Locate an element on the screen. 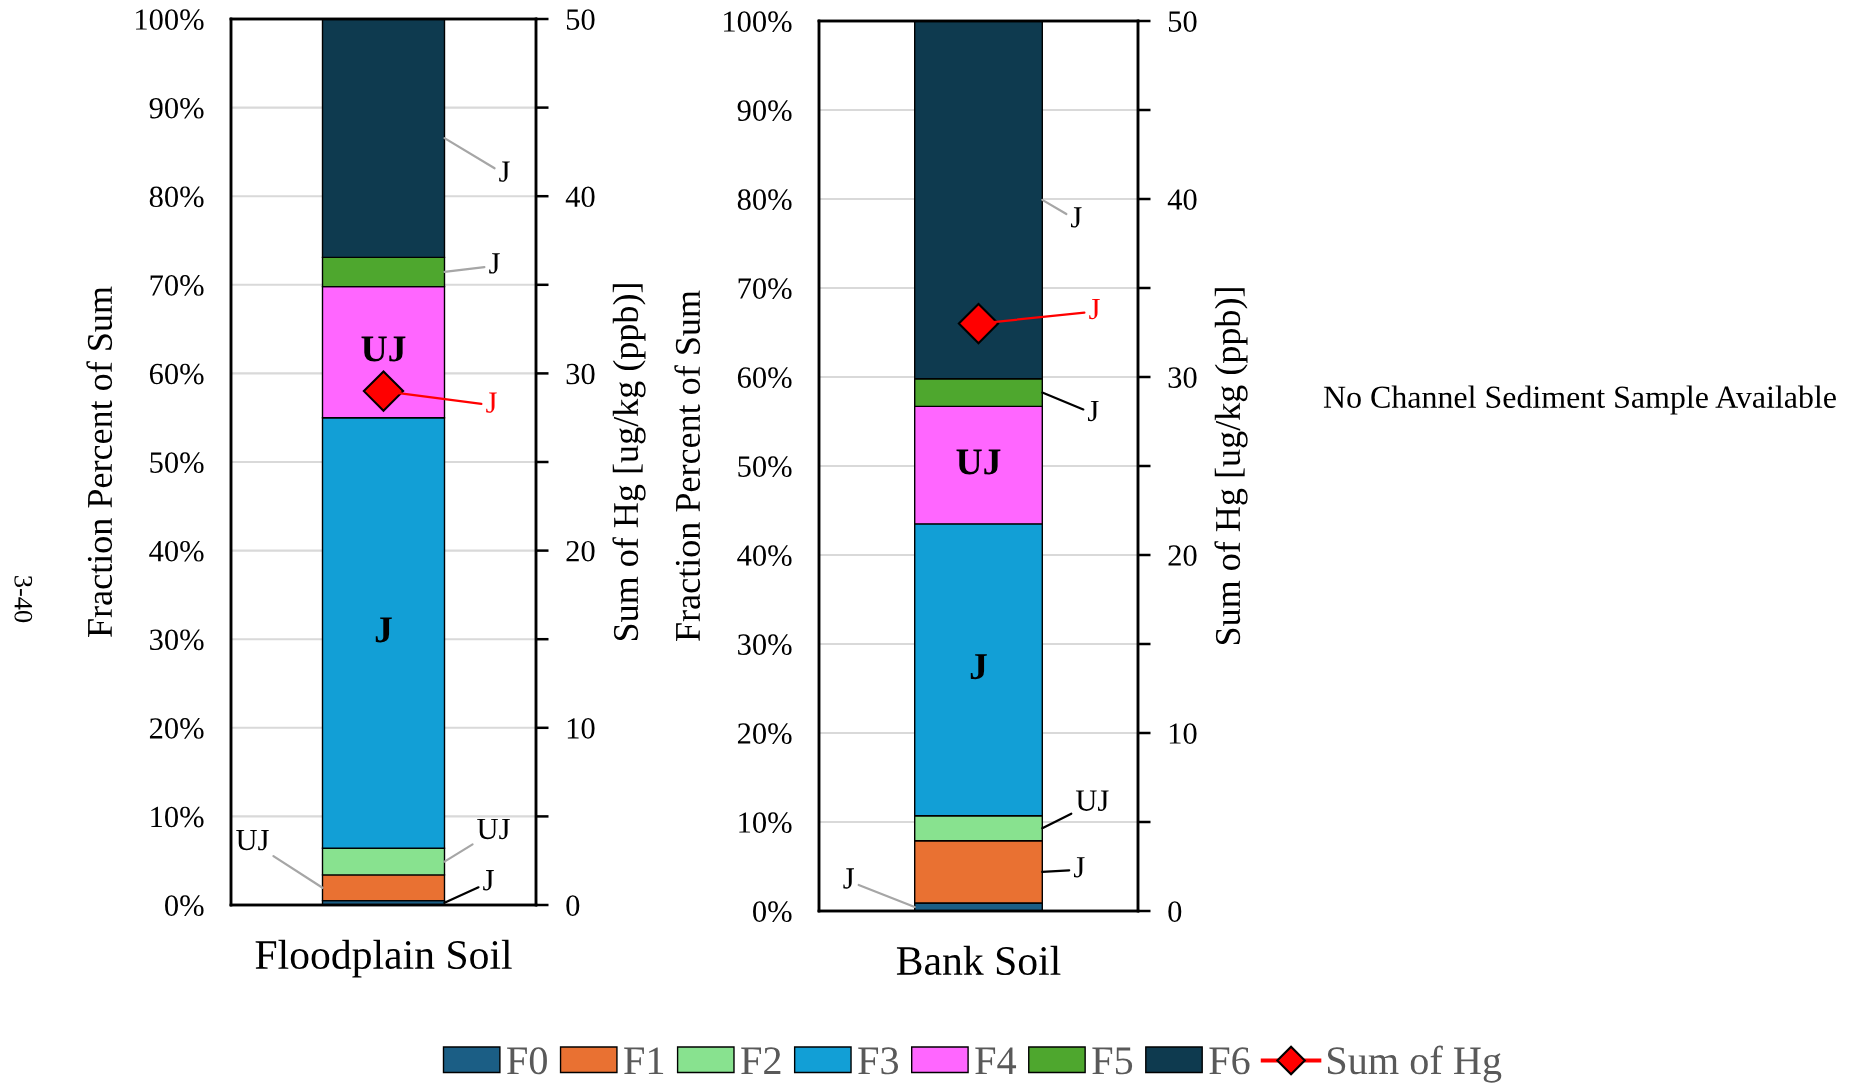  legend-label: F1 is located at coordinates (644, 1060).